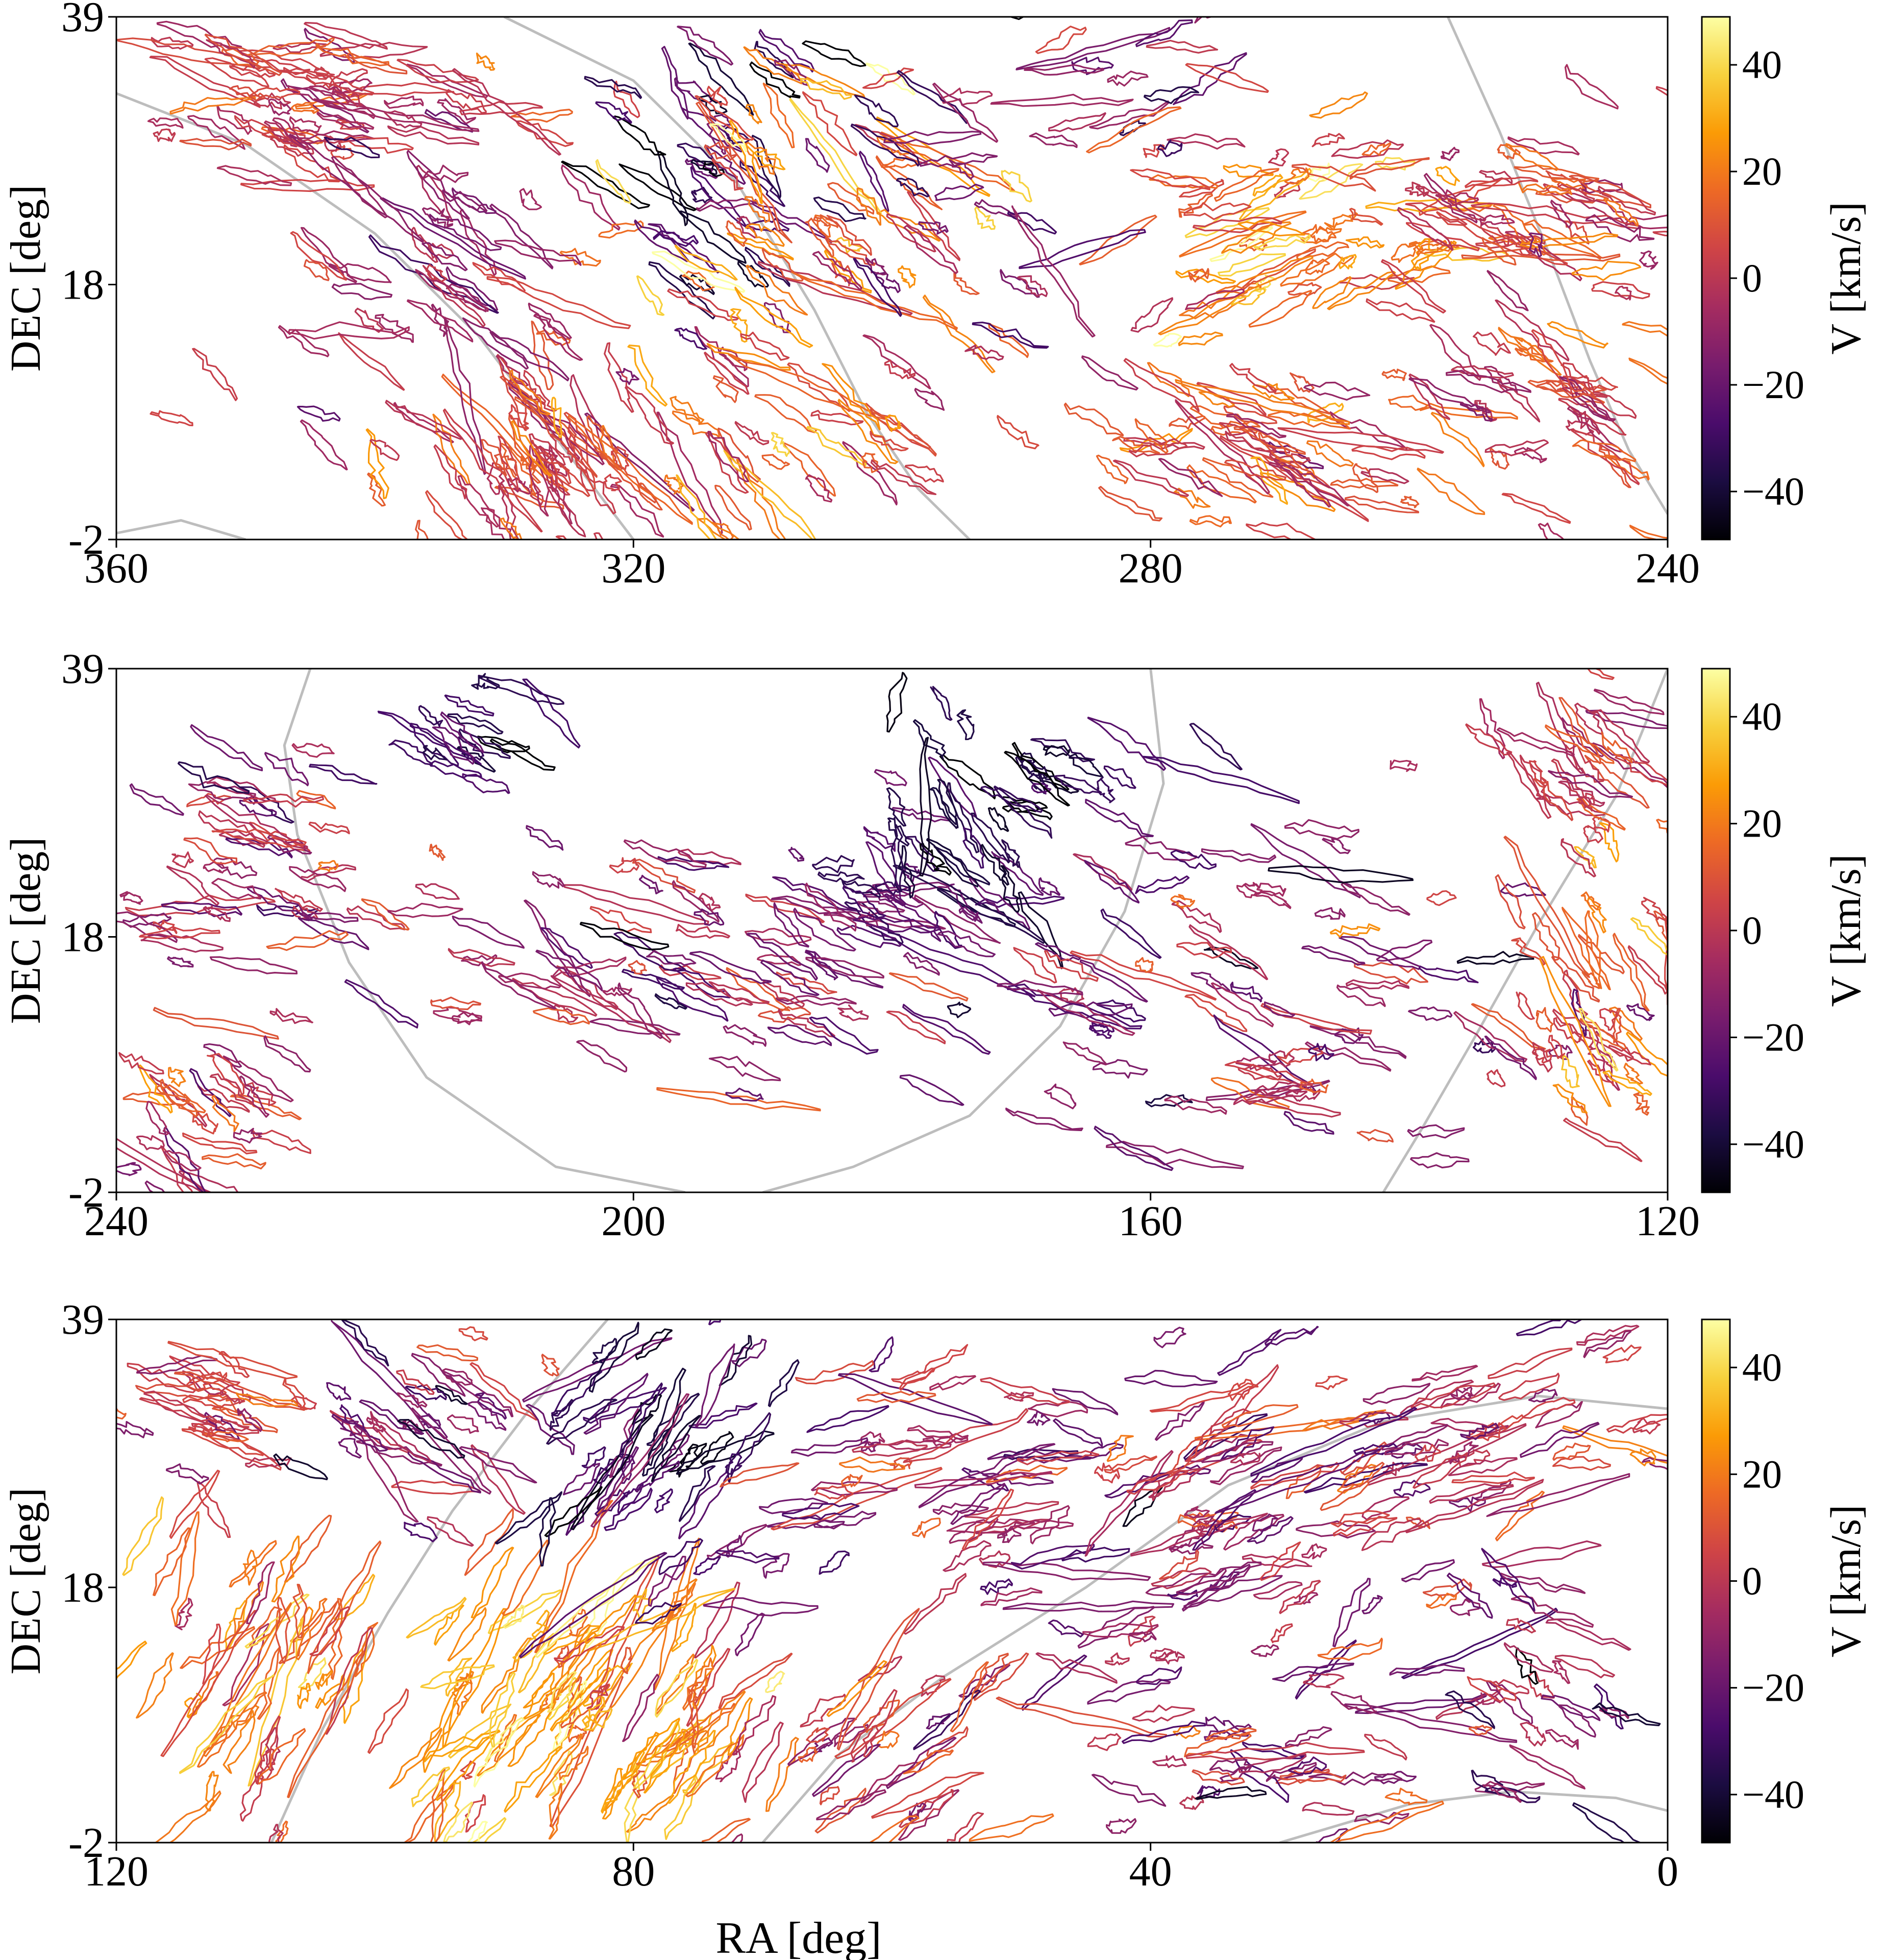  Describe the element at coordinates (440, 1581) in the screenshot. I see `guide-curve` at that location.